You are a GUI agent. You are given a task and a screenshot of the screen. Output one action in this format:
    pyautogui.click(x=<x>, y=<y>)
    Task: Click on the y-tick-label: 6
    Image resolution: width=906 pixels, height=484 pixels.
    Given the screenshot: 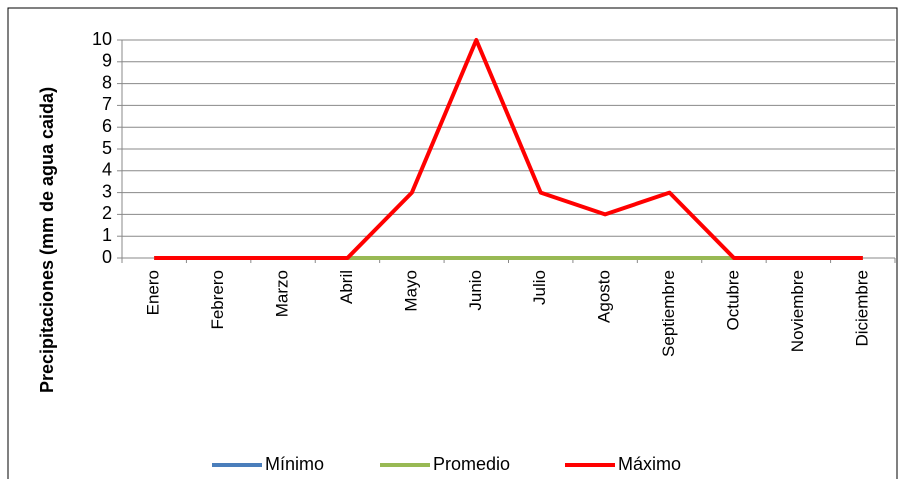 What is the action you would take?
    pyautogui.click(x=107, y=126)
    